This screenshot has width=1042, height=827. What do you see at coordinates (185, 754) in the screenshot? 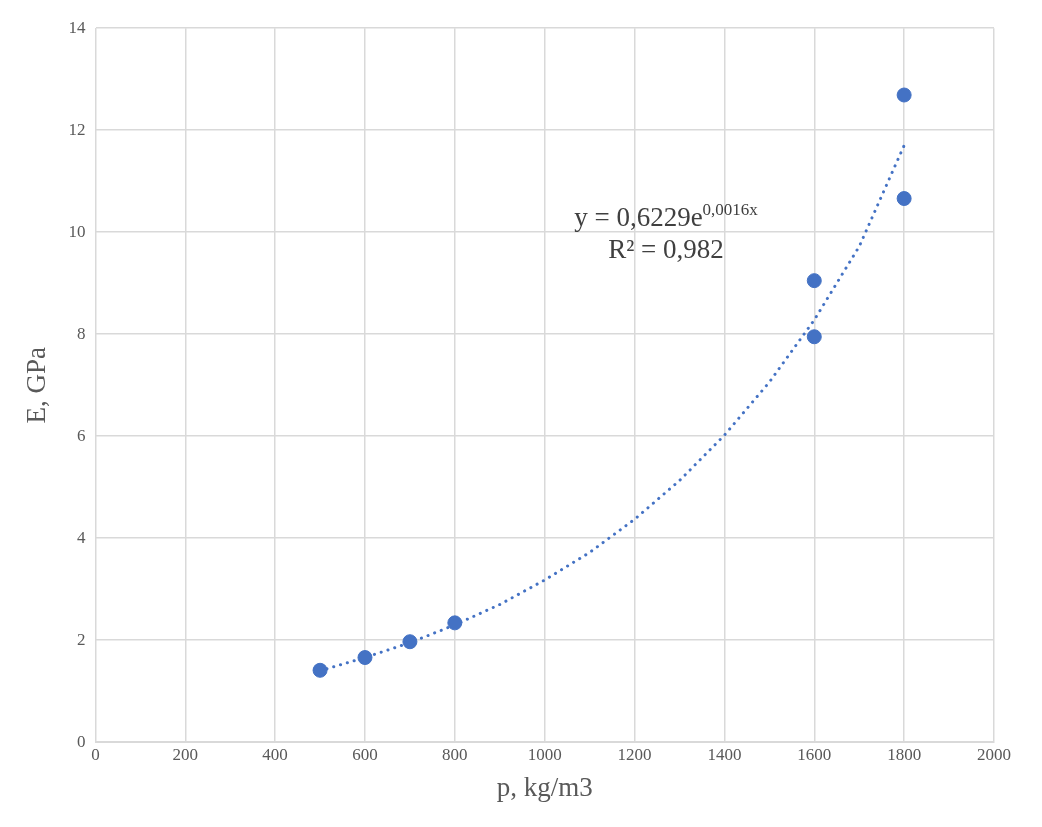
I see `x-tick-label: 200` at bounding box center [185, 754].